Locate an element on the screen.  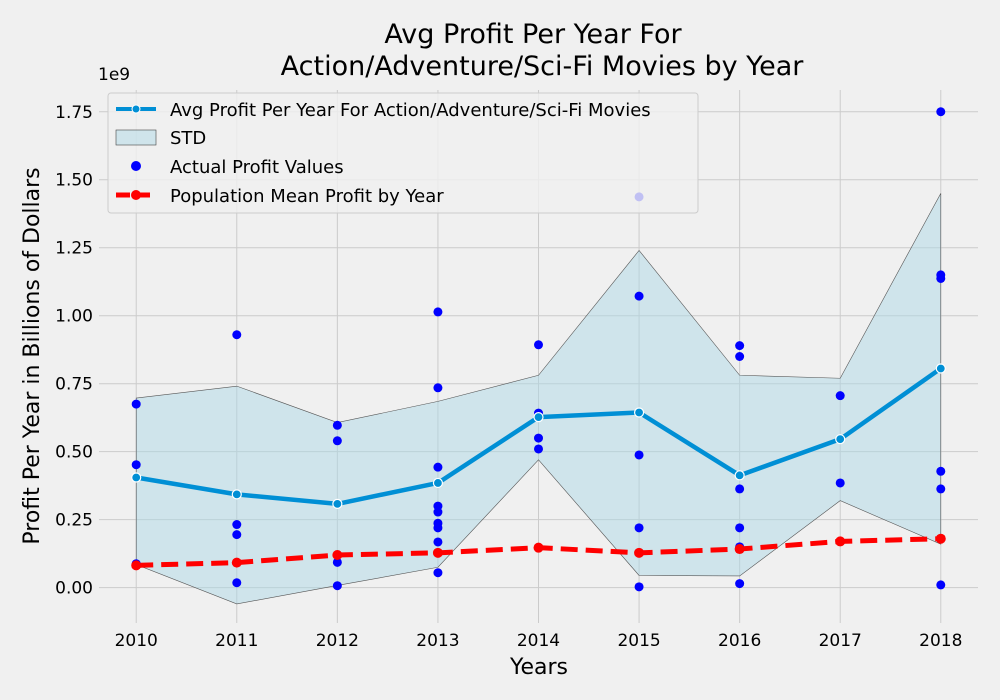
legend-marker-avg is located at coordinates (136, 109).